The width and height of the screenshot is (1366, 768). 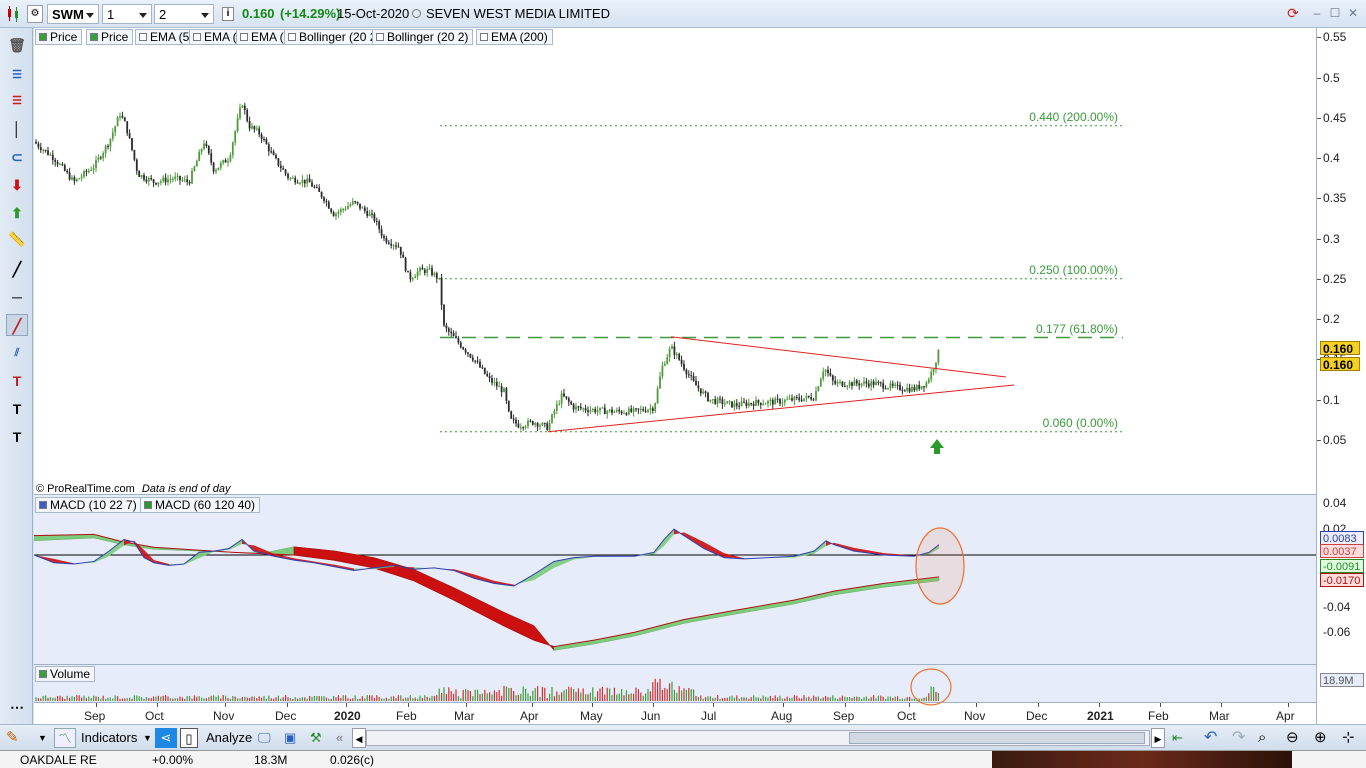 What do you see at coordinates (127, 23) in the screenshot?
I see `interval-select: 1 day` at bounding box center [127, 23].